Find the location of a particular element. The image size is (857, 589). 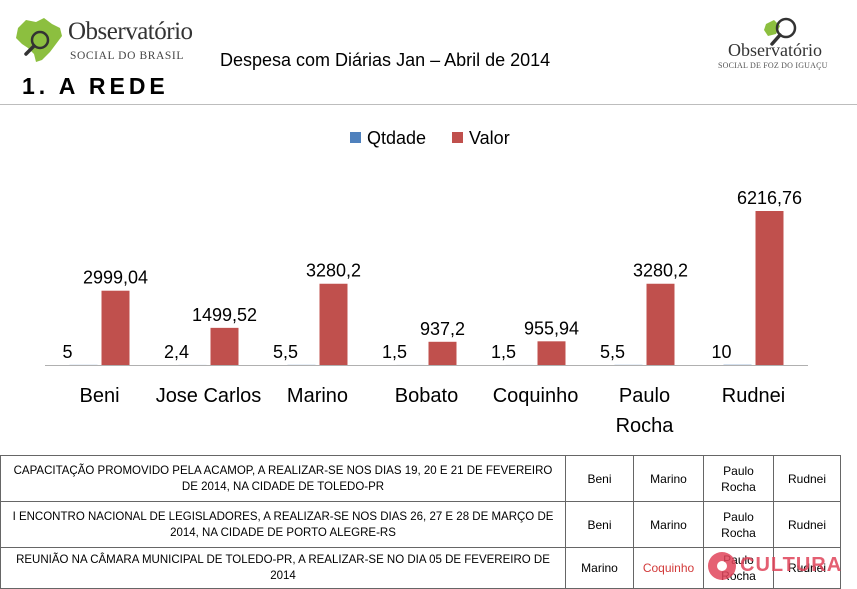

page-subtitle: Despesa com Diárias Jan – Abril de 2014 is located at coordinates (385, 60).